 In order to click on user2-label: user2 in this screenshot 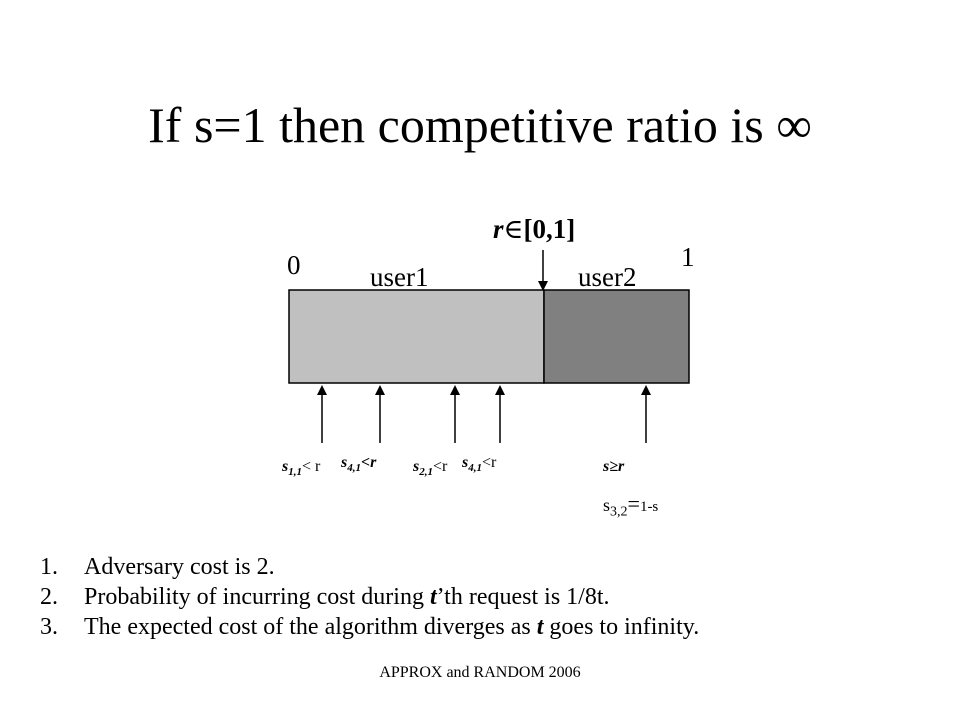, I will do `click(607, 277)`.